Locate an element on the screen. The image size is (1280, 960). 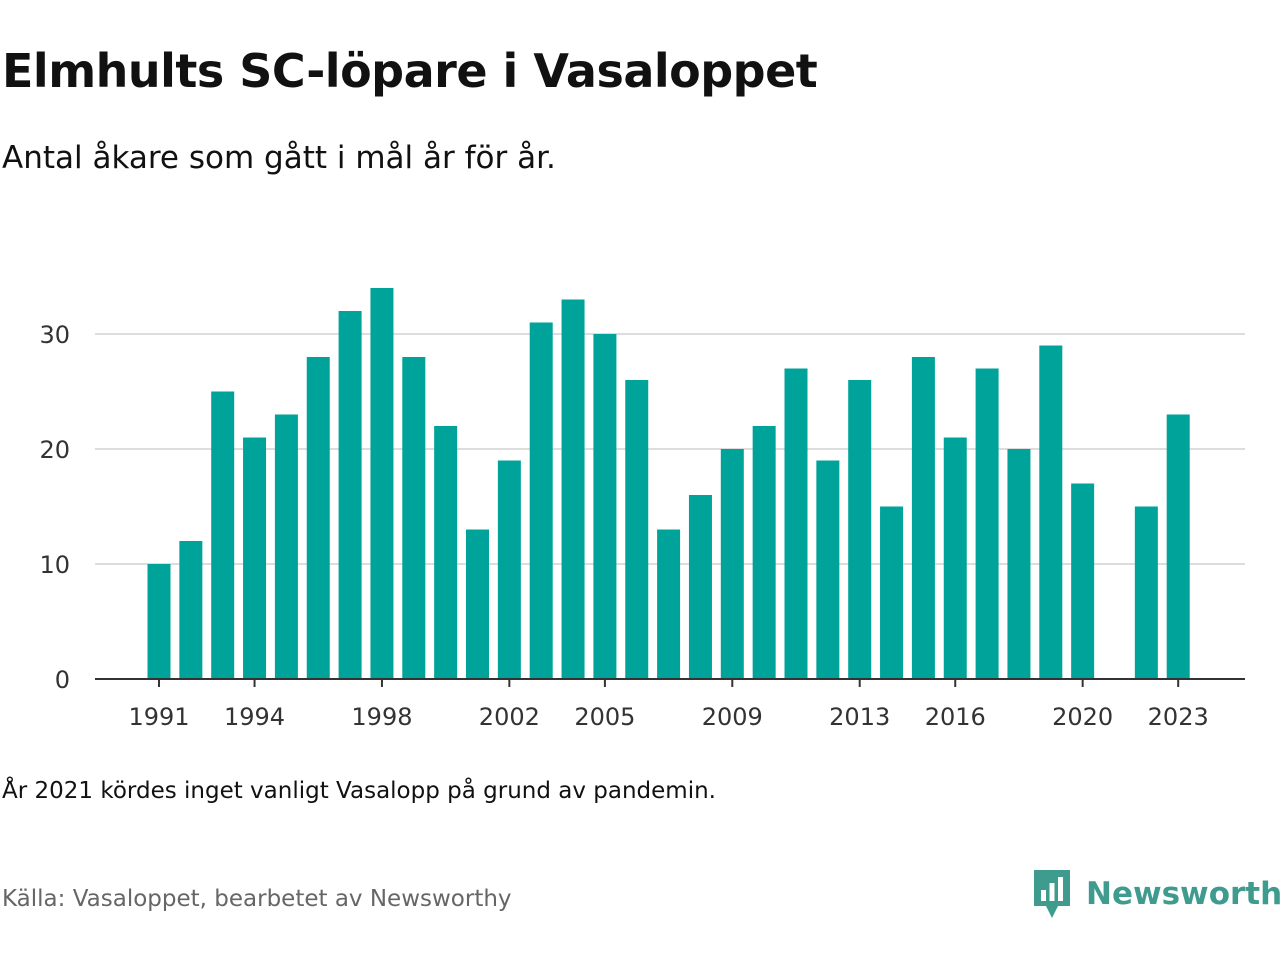
x-tick-label: 1991 is located at coordinates (158, 717).